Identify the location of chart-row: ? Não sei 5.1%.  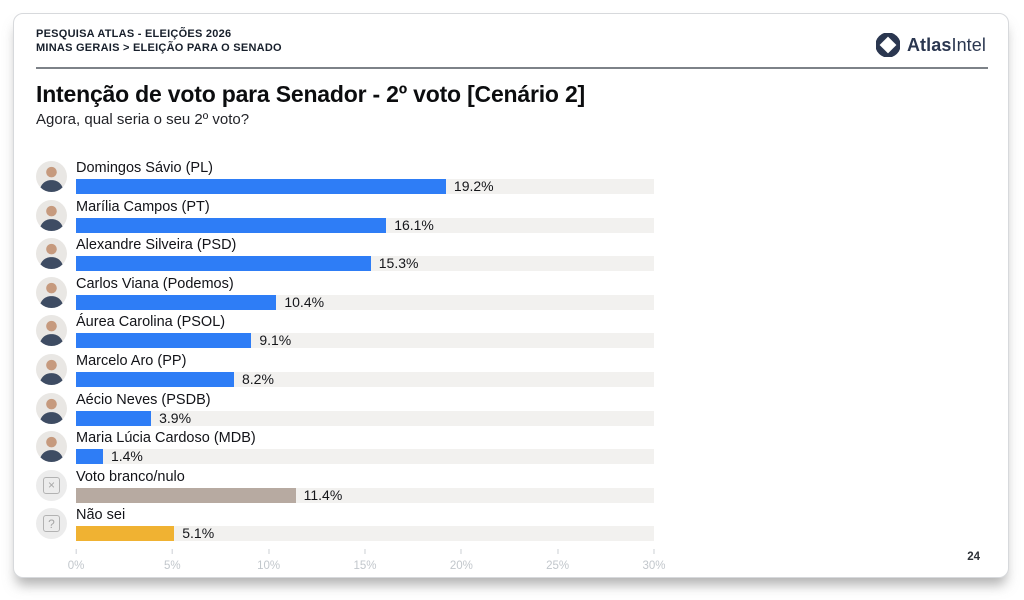
(513, 526).